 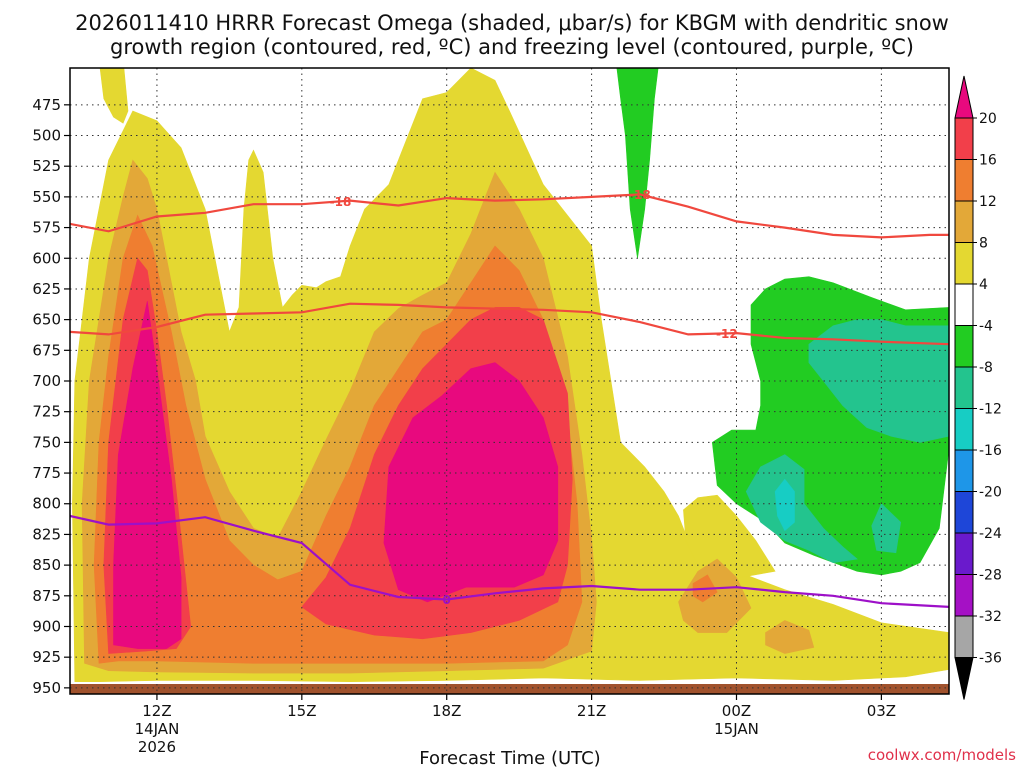 What do you see at coordinates (46, 320) in the screenshot?
I see `y-tick-label: 650` at bounding box center [46, 320].